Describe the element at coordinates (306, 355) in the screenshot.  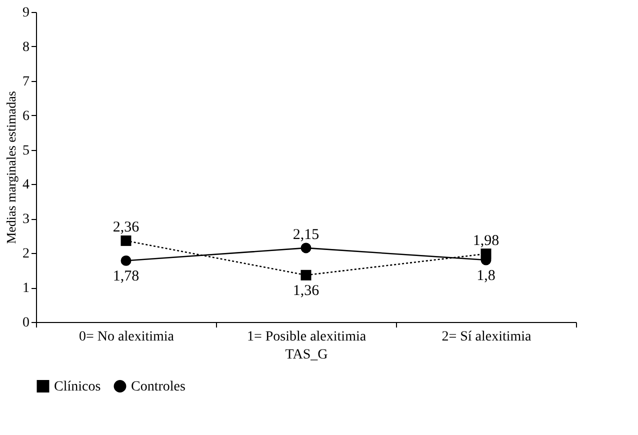
I see `x-axis-title: TAS_G` at that location.